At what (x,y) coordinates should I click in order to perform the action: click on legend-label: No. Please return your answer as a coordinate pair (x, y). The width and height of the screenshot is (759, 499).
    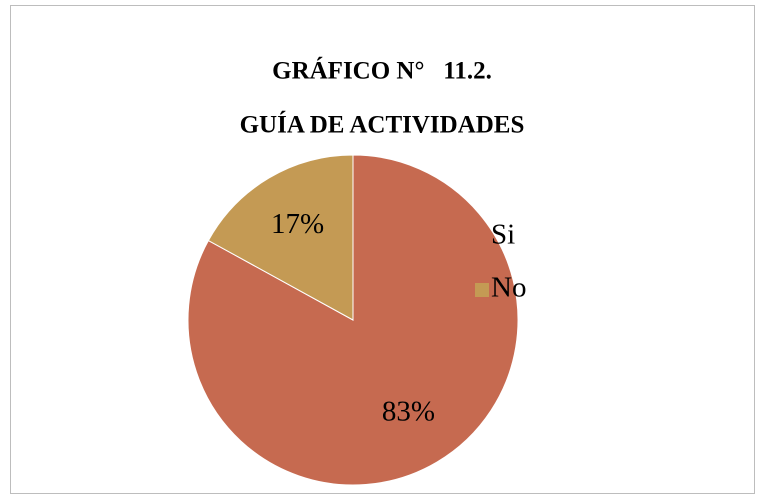
    Looking at the image, I should click on (508, 288).